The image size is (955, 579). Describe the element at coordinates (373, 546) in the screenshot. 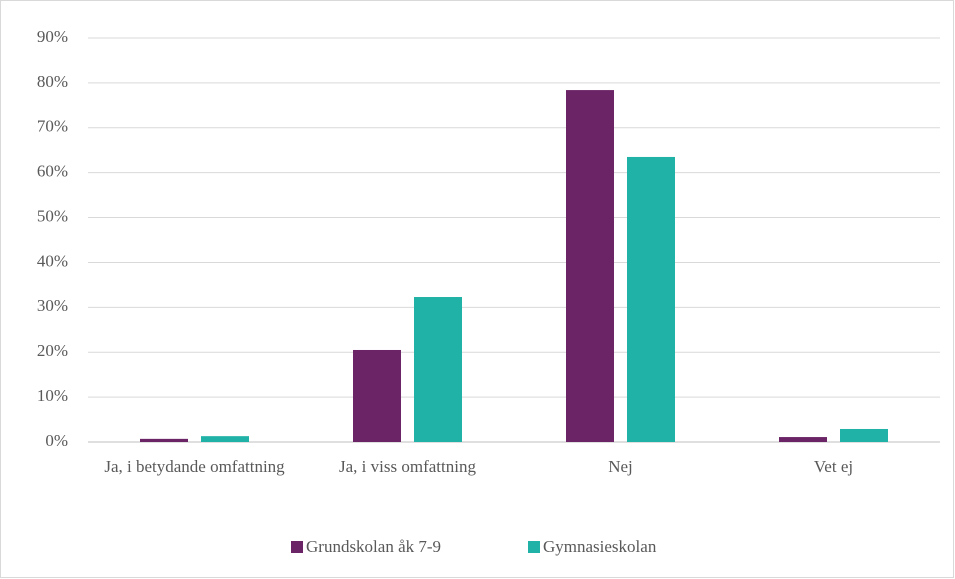

I see `legend-label: Grundskolan åk 7-9` at that location.